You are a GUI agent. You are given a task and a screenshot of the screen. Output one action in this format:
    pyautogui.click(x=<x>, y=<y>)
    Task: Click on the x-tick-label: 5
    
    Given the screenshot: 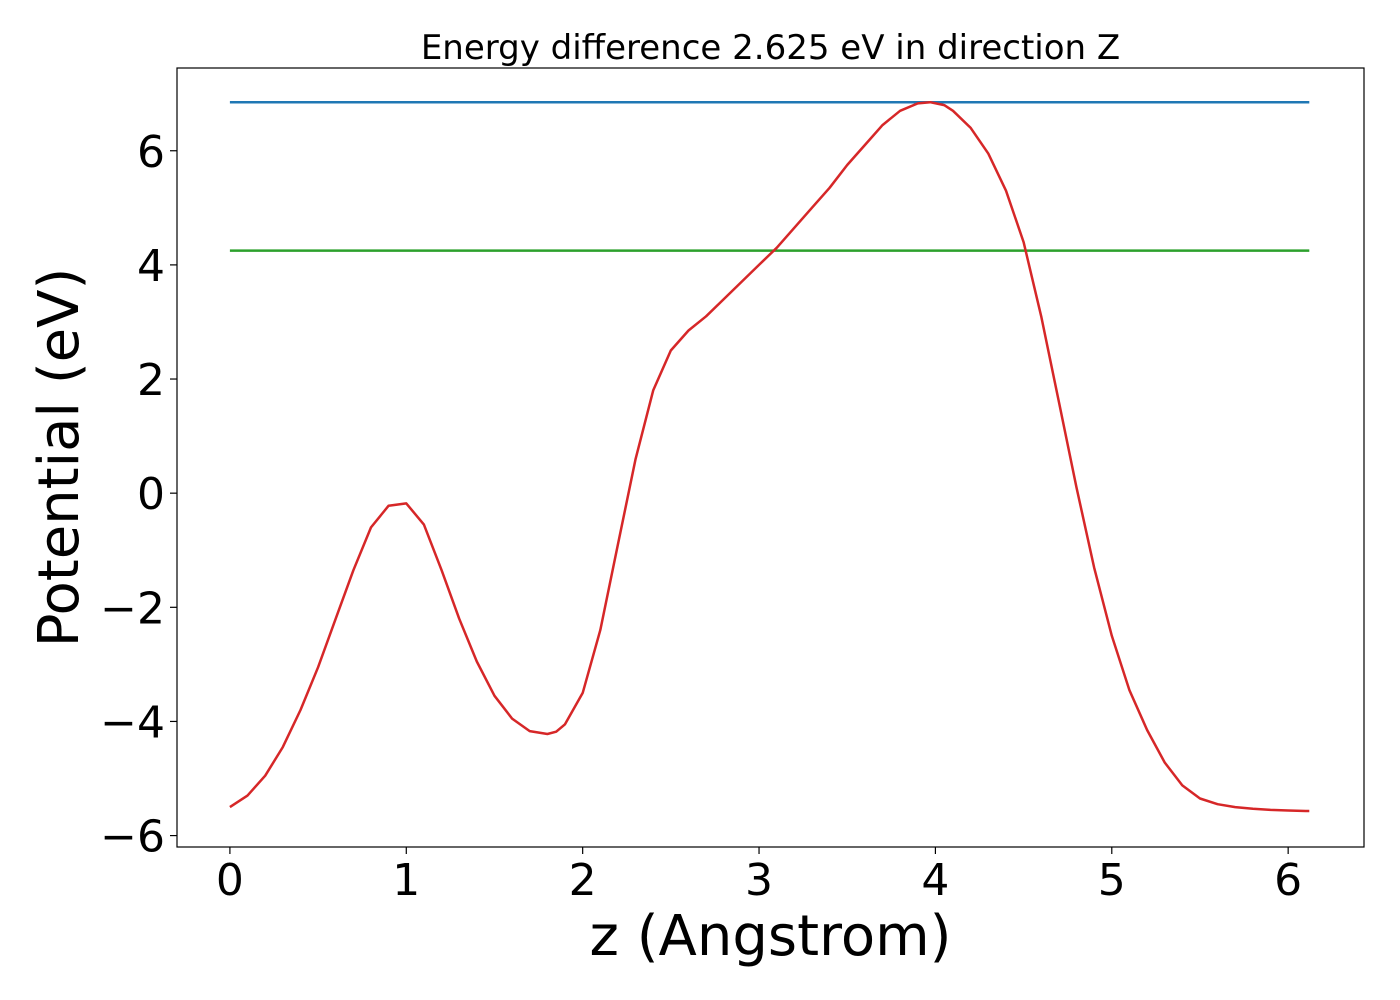 What is the action you would take?
    pyautogui.click(x=1112, y=880)
    